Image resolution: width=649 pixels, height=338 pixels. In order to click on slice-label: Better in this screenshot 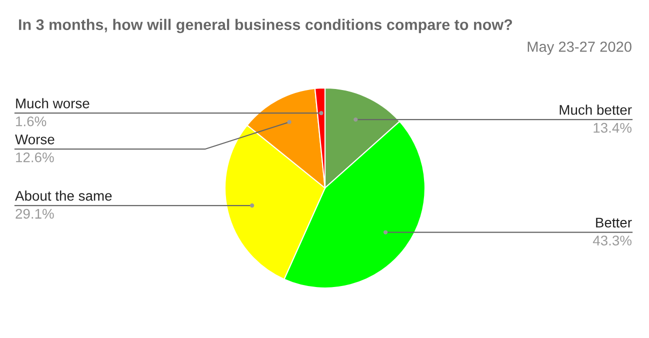, I will do `click(614, 223)`.